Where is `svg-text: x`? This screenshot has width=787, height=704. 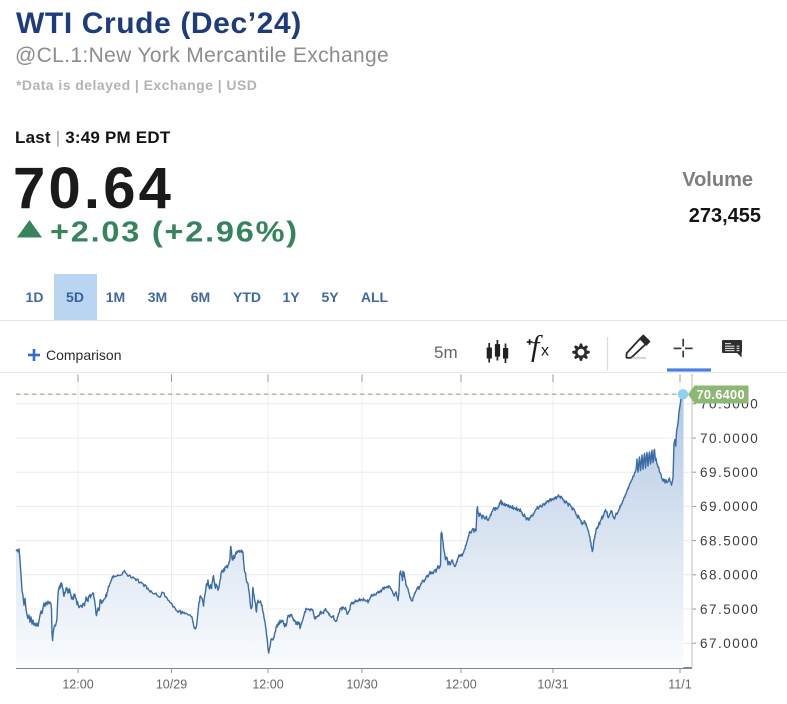
svg-text: x is located at coordinates (545, 351).